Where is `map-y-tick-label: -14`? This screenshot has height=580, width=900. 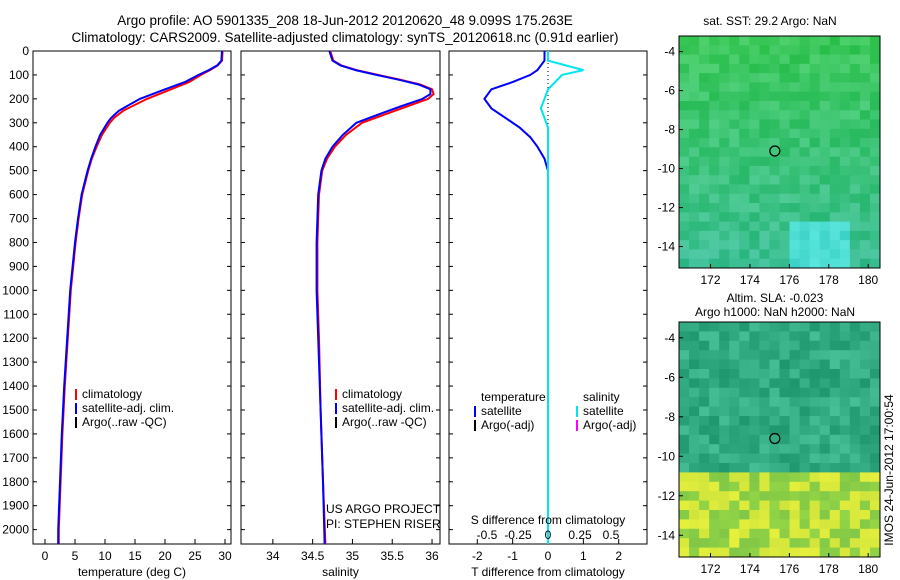
map-y-tick-label: -14 is located at coordinates (667, 247).